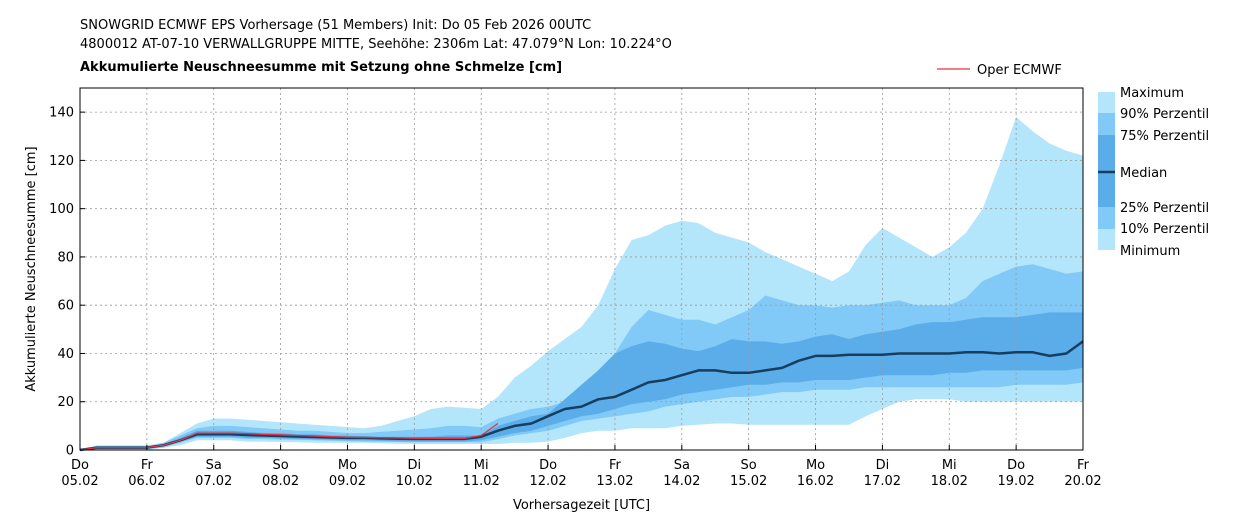  Describe the element at coordinates (1150, 251) in the screenshot. I see `legend-minimum-label: Minimum` at that location.